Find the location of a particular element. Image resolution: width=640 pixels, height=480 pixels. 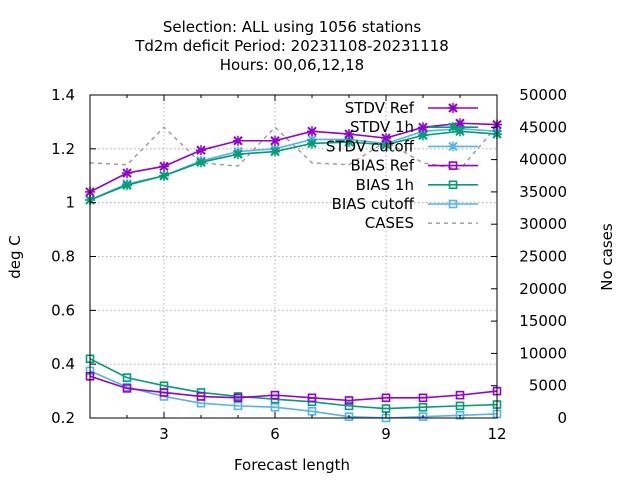

y-tick-label: 0.2 is located at coordinates (63, 418).